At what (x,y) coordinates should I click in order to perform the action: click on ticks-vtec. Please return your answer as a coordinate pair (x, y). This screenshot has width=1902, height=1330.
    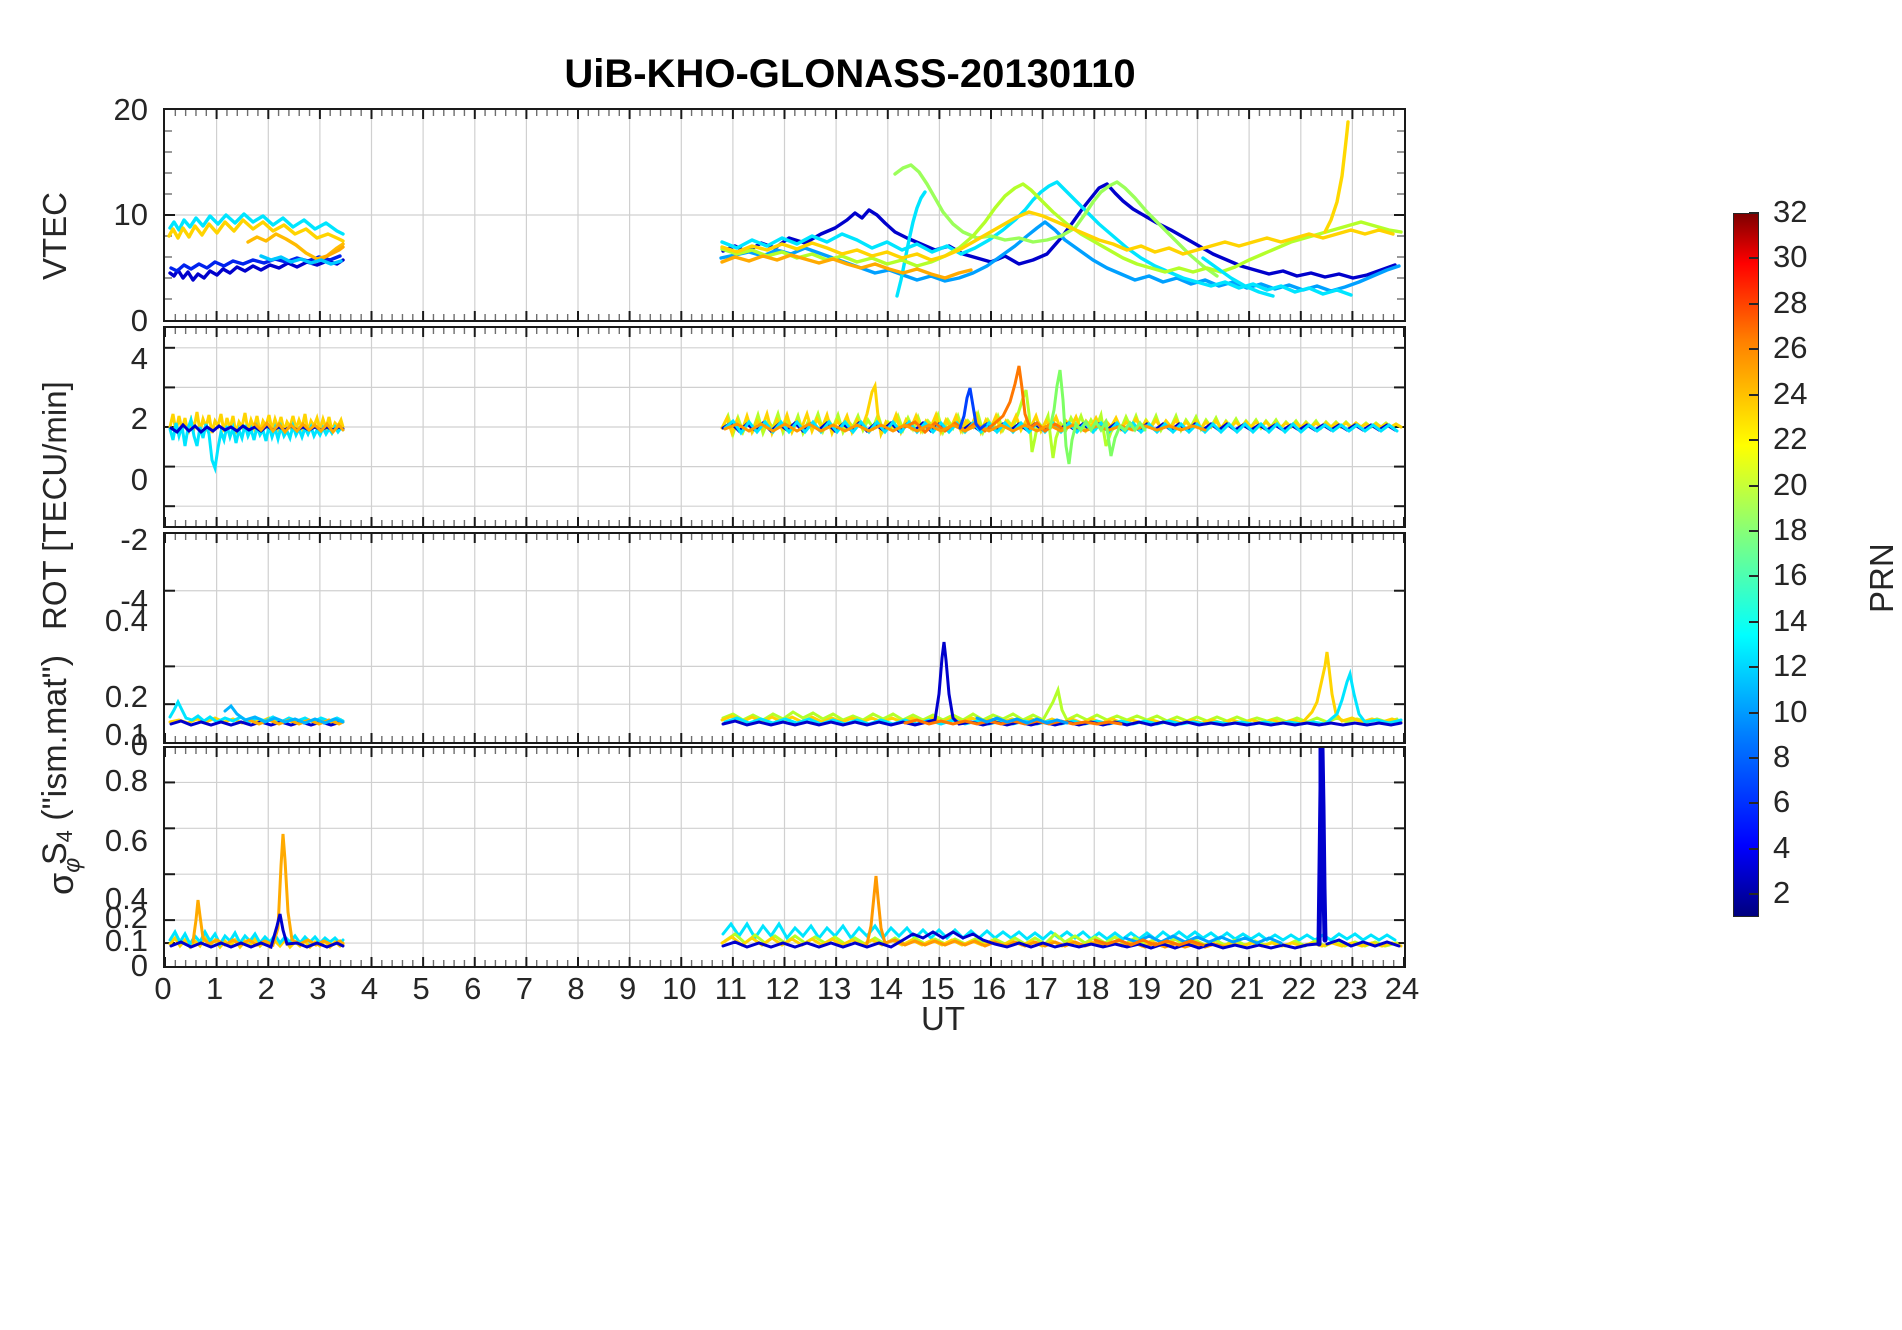
    Looking at the image, I should click on (784, 215).